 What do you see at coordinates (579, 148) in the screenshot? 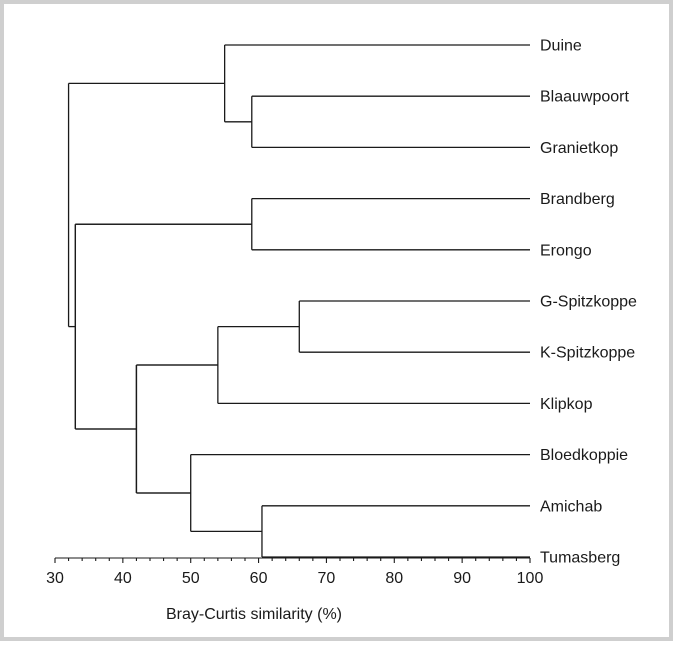
I see `leaf-label: Granietkop` at bounding box center [579, 148].